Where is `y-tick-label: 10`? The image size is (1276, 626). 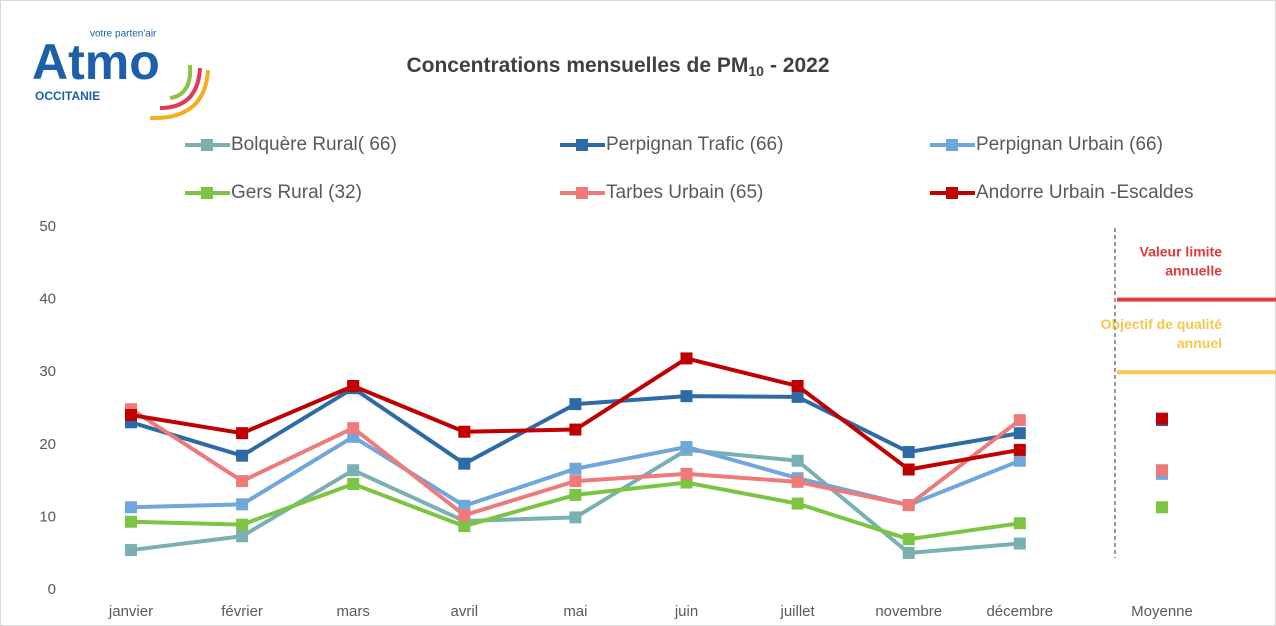
y-tick-label: 10 is located at coordinates (47, 516).